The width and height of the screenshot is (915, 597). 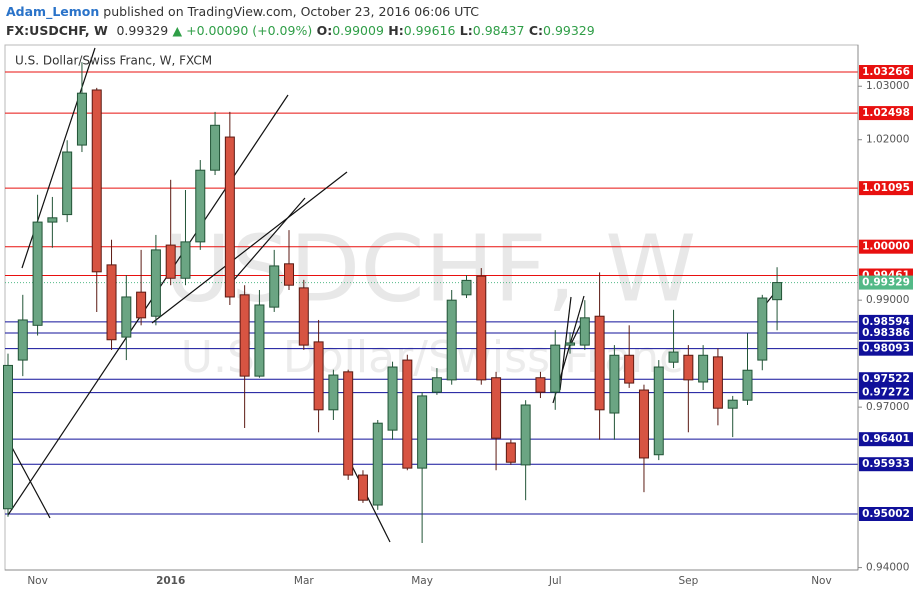 I want to click on level-label: 0.97522, so click(x=886, y=379).